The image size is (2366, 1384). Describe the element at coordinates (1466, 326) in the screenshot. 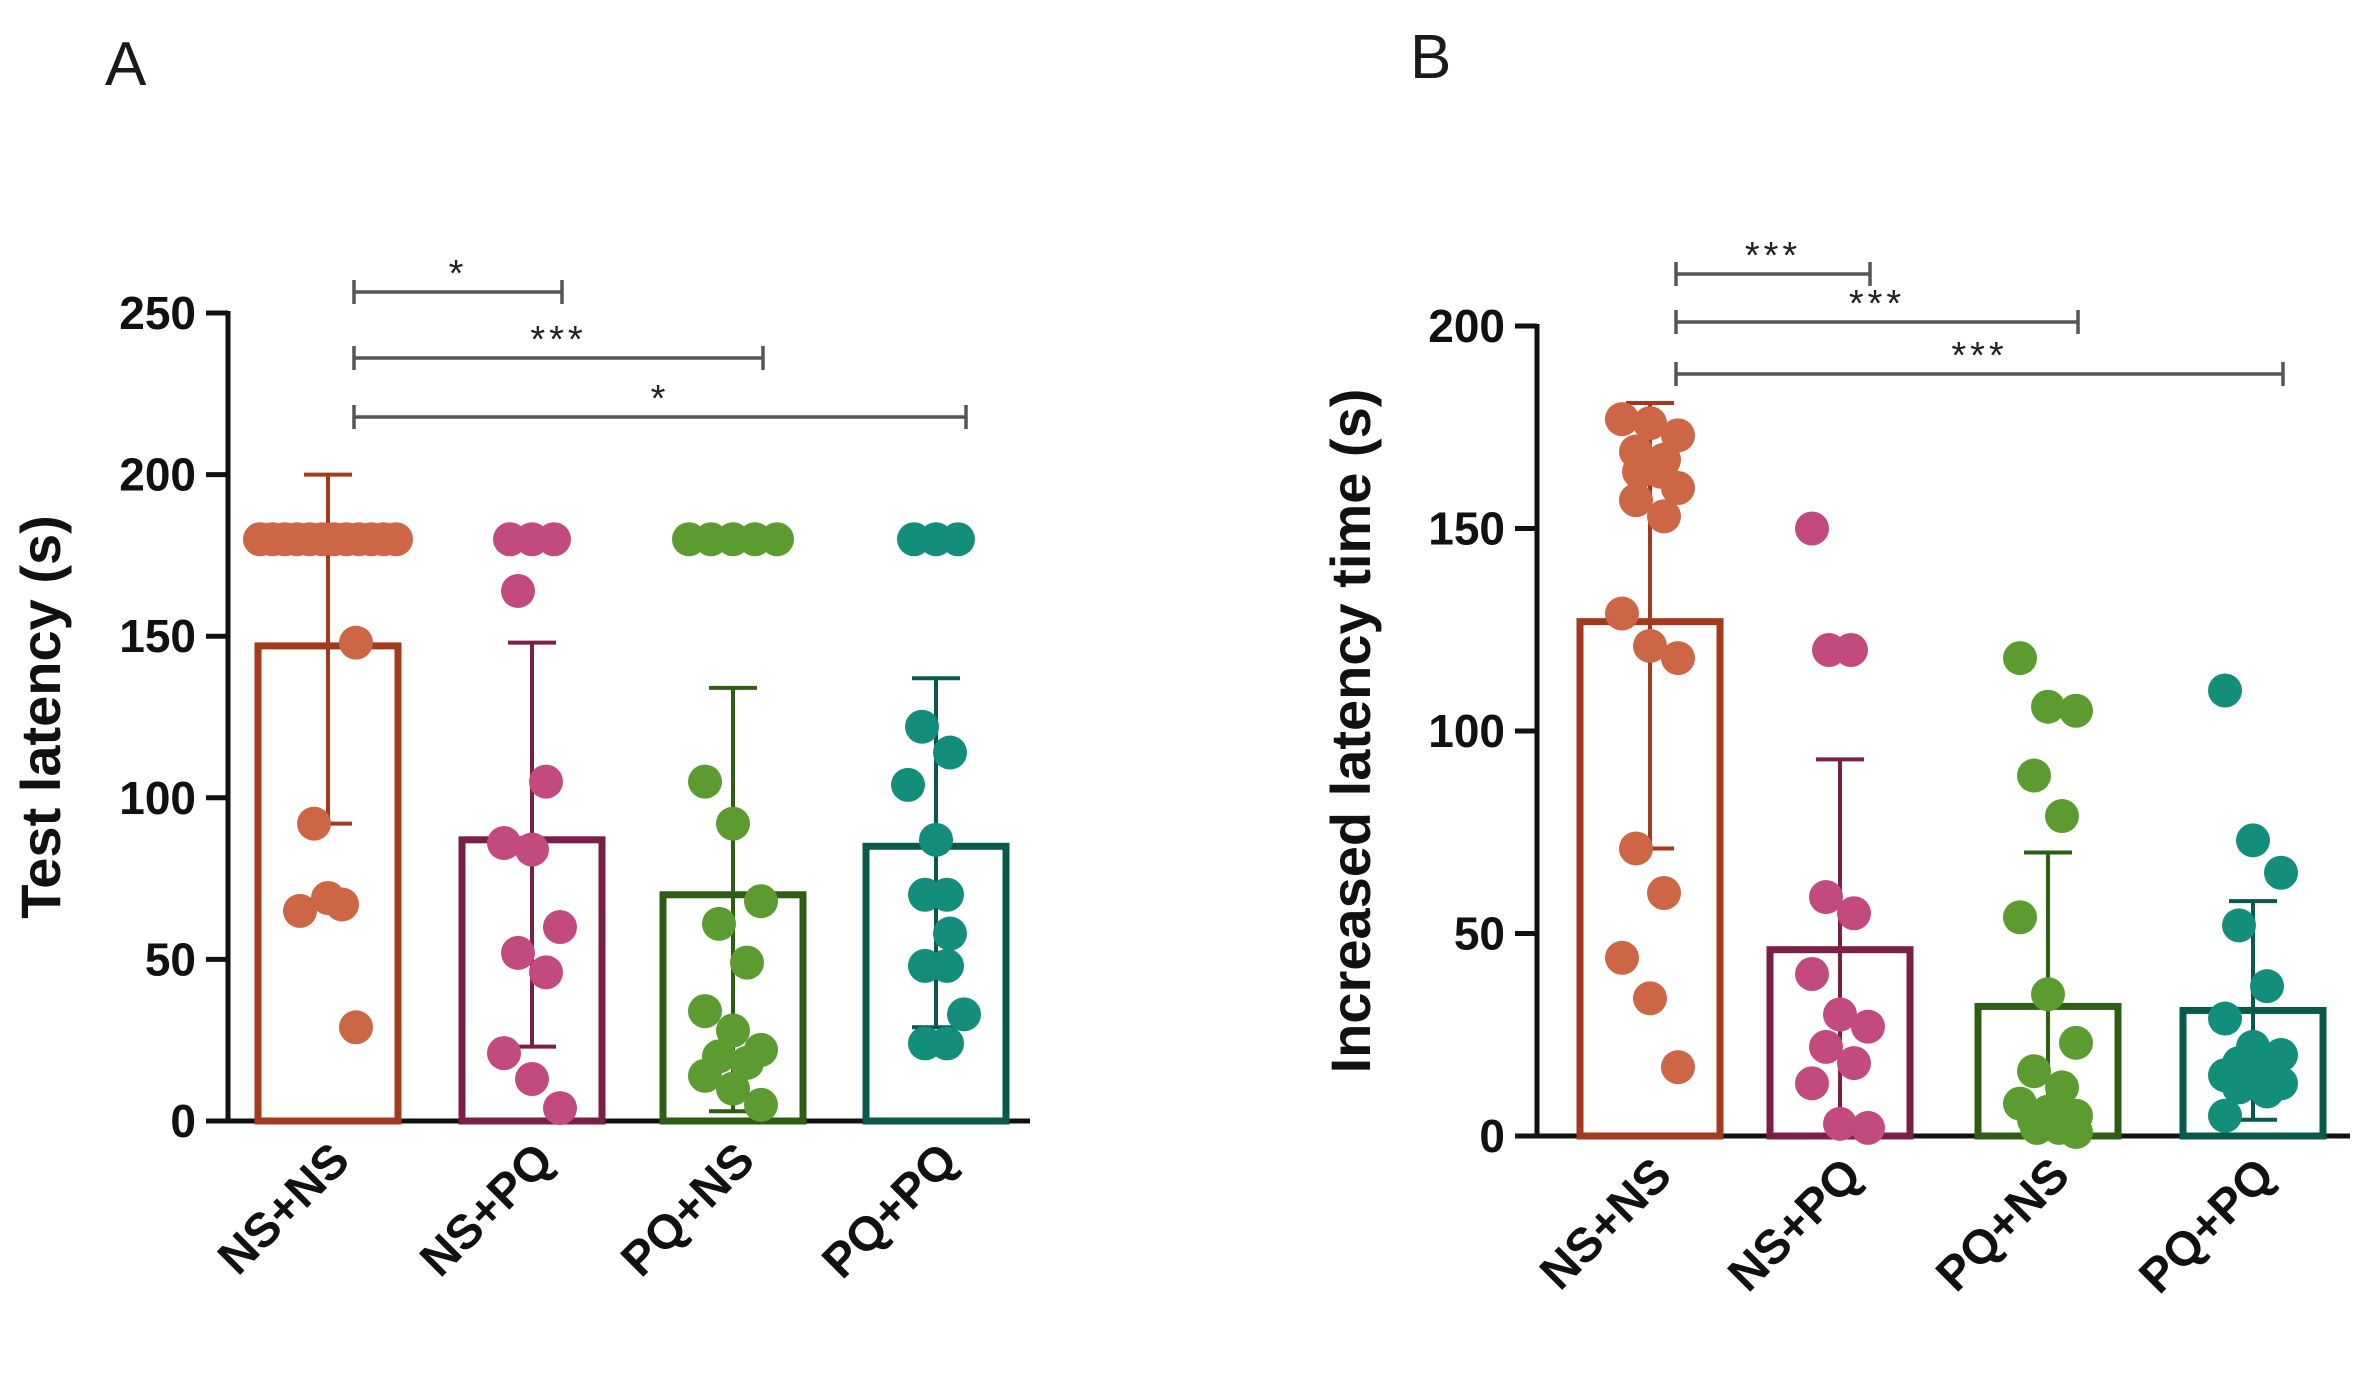

I see `y-tick-label-b-200: 200` at that location.